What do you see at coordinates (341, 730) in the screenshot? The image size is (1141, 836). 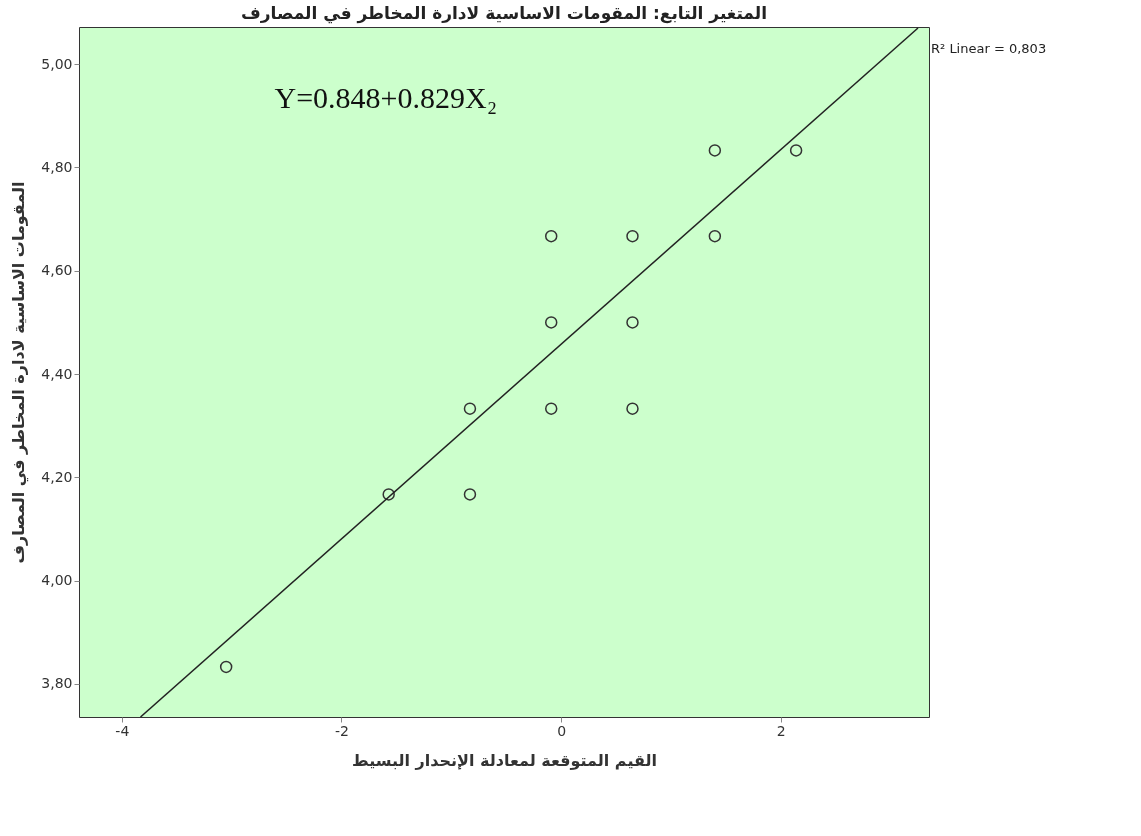 I see `x-tick-label: -2` at bounding box center [341, 730].